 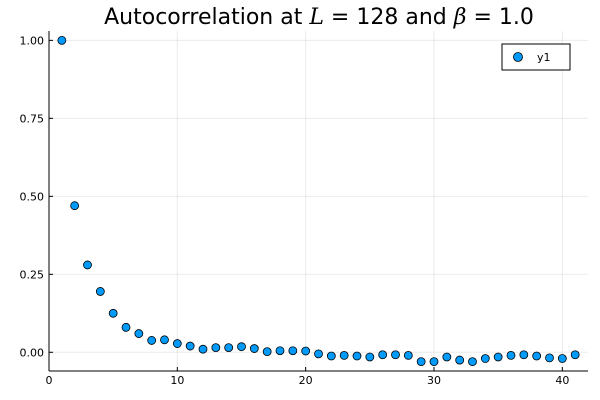 I want to click on legend-marker-y1, so click(x=518, y=57).